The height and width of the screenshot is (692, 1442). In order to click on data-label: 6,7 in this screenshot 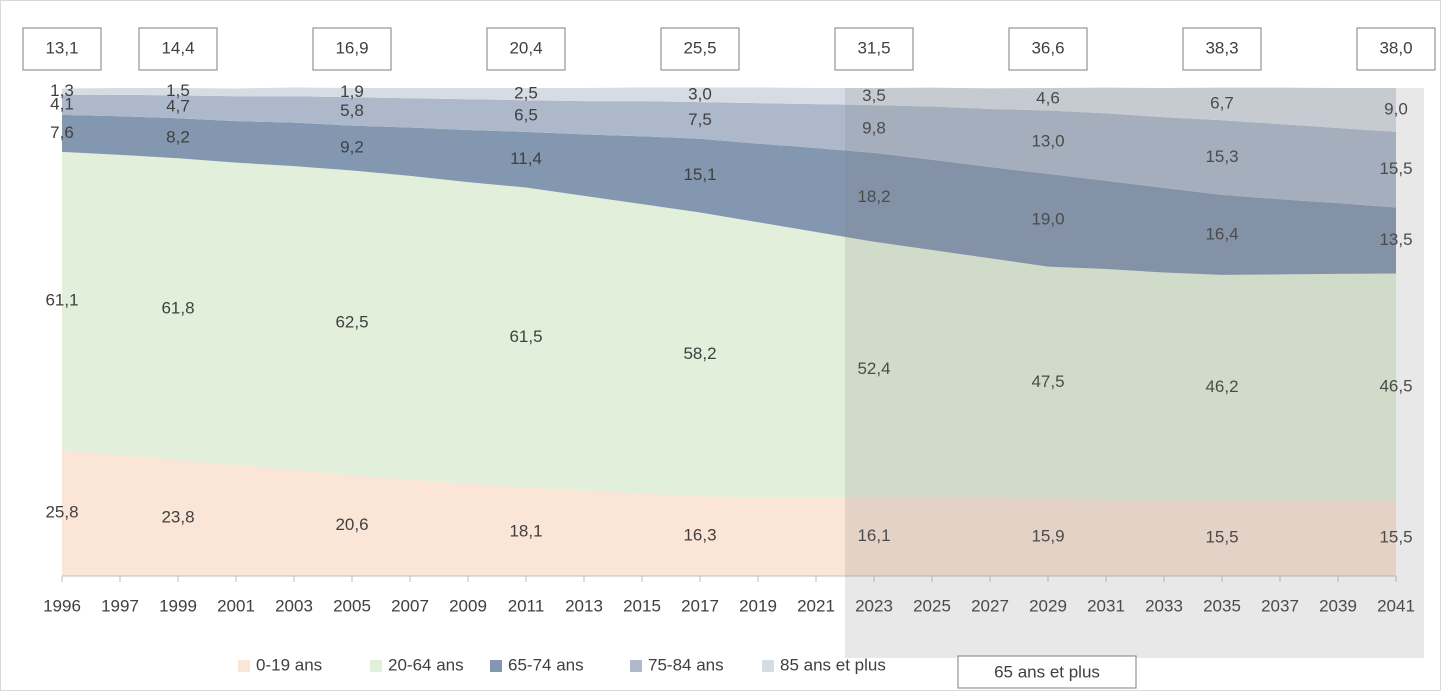, I will do `click(1222, 102)`.